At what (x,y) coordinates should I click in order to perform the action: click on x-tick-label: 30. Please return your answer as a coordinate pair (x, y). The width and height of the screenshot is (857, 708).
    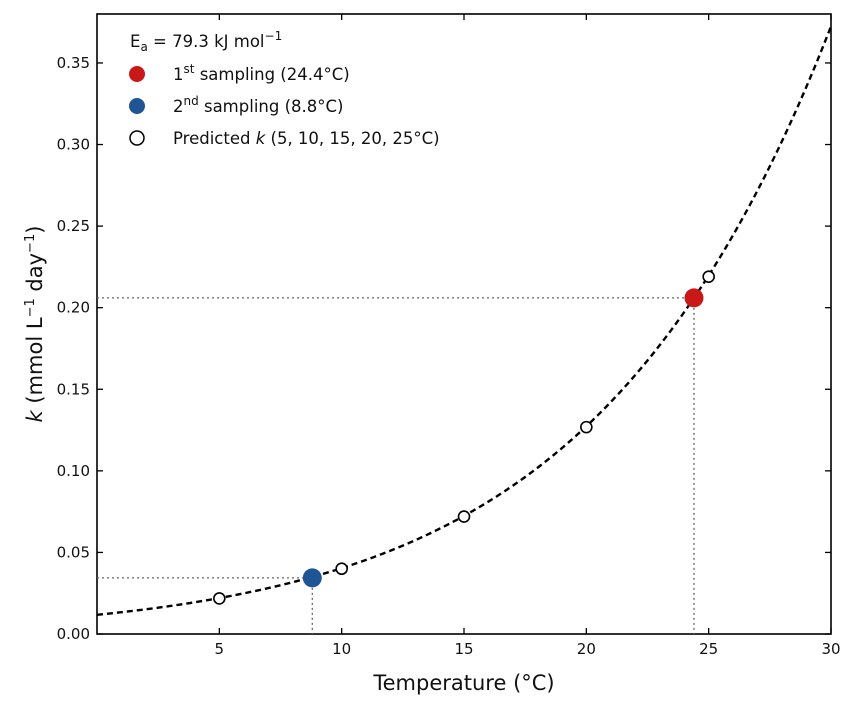
    Looking at the image, I should click on (830, 649).